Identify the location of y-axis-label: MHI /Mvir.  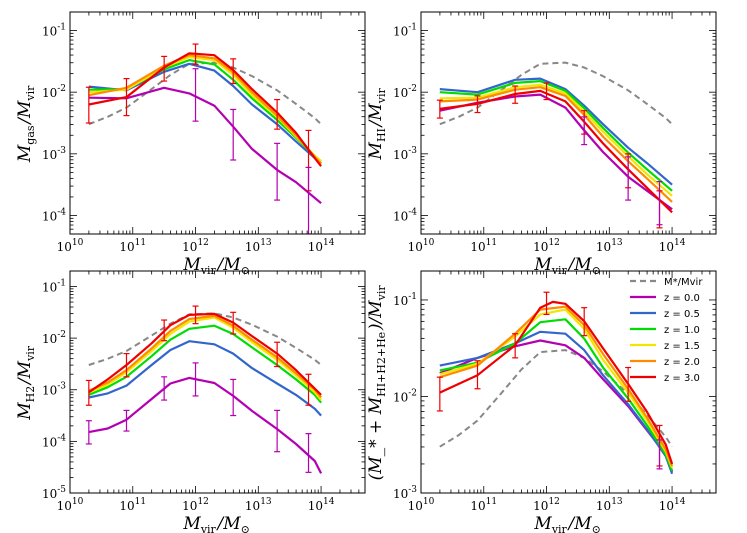
(377, 124).